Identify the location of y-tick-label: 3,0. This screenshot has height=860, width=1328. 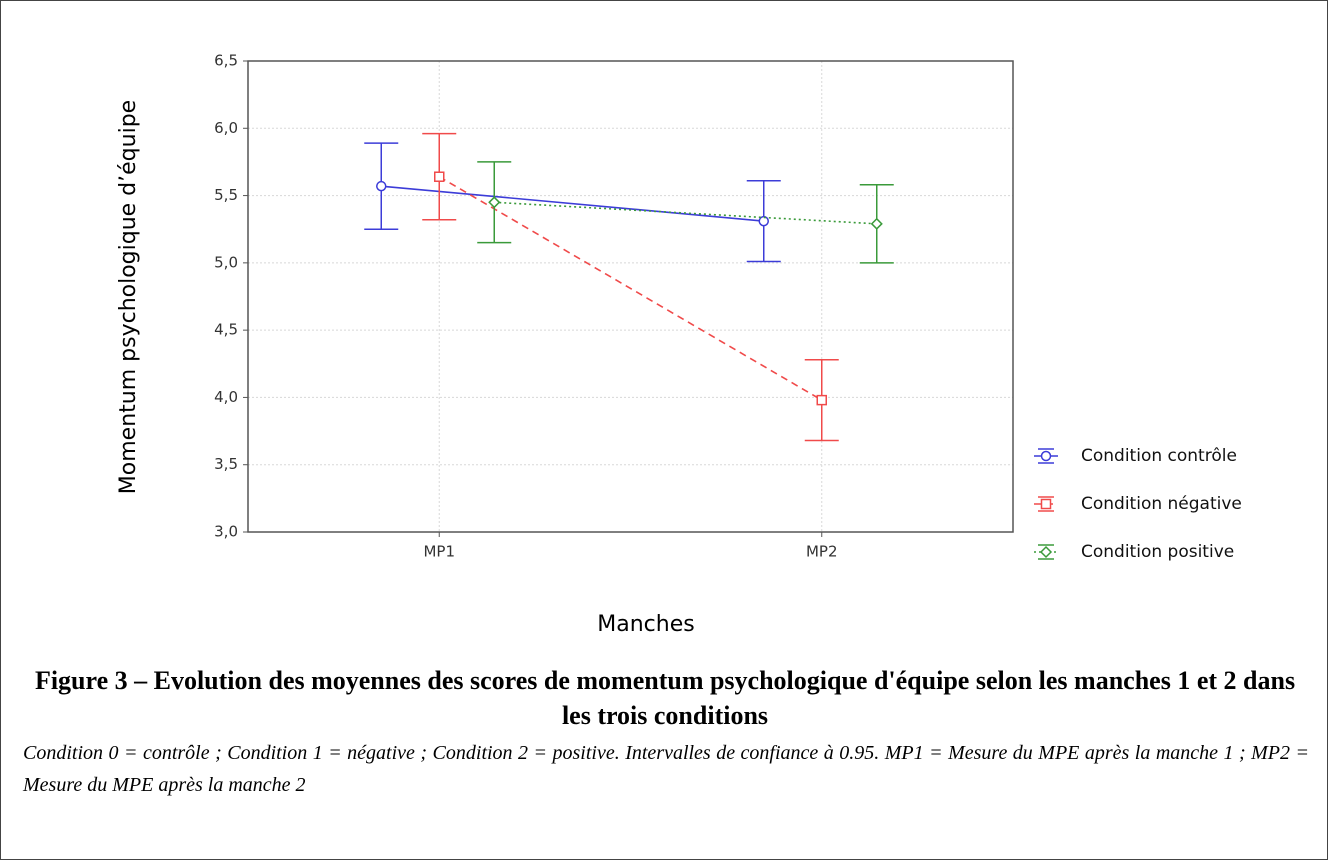
(226, 532).